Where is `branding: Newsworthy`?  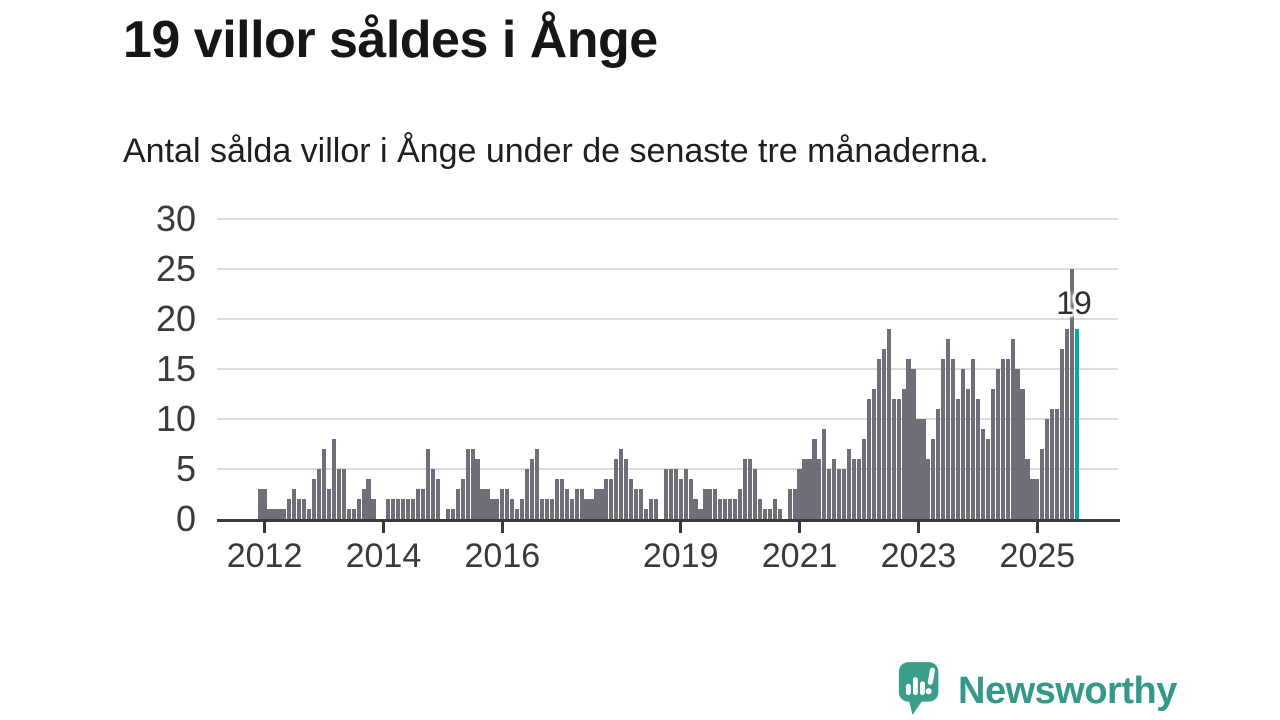
branding: Newsworthy is located at coordinates (1037, 688).